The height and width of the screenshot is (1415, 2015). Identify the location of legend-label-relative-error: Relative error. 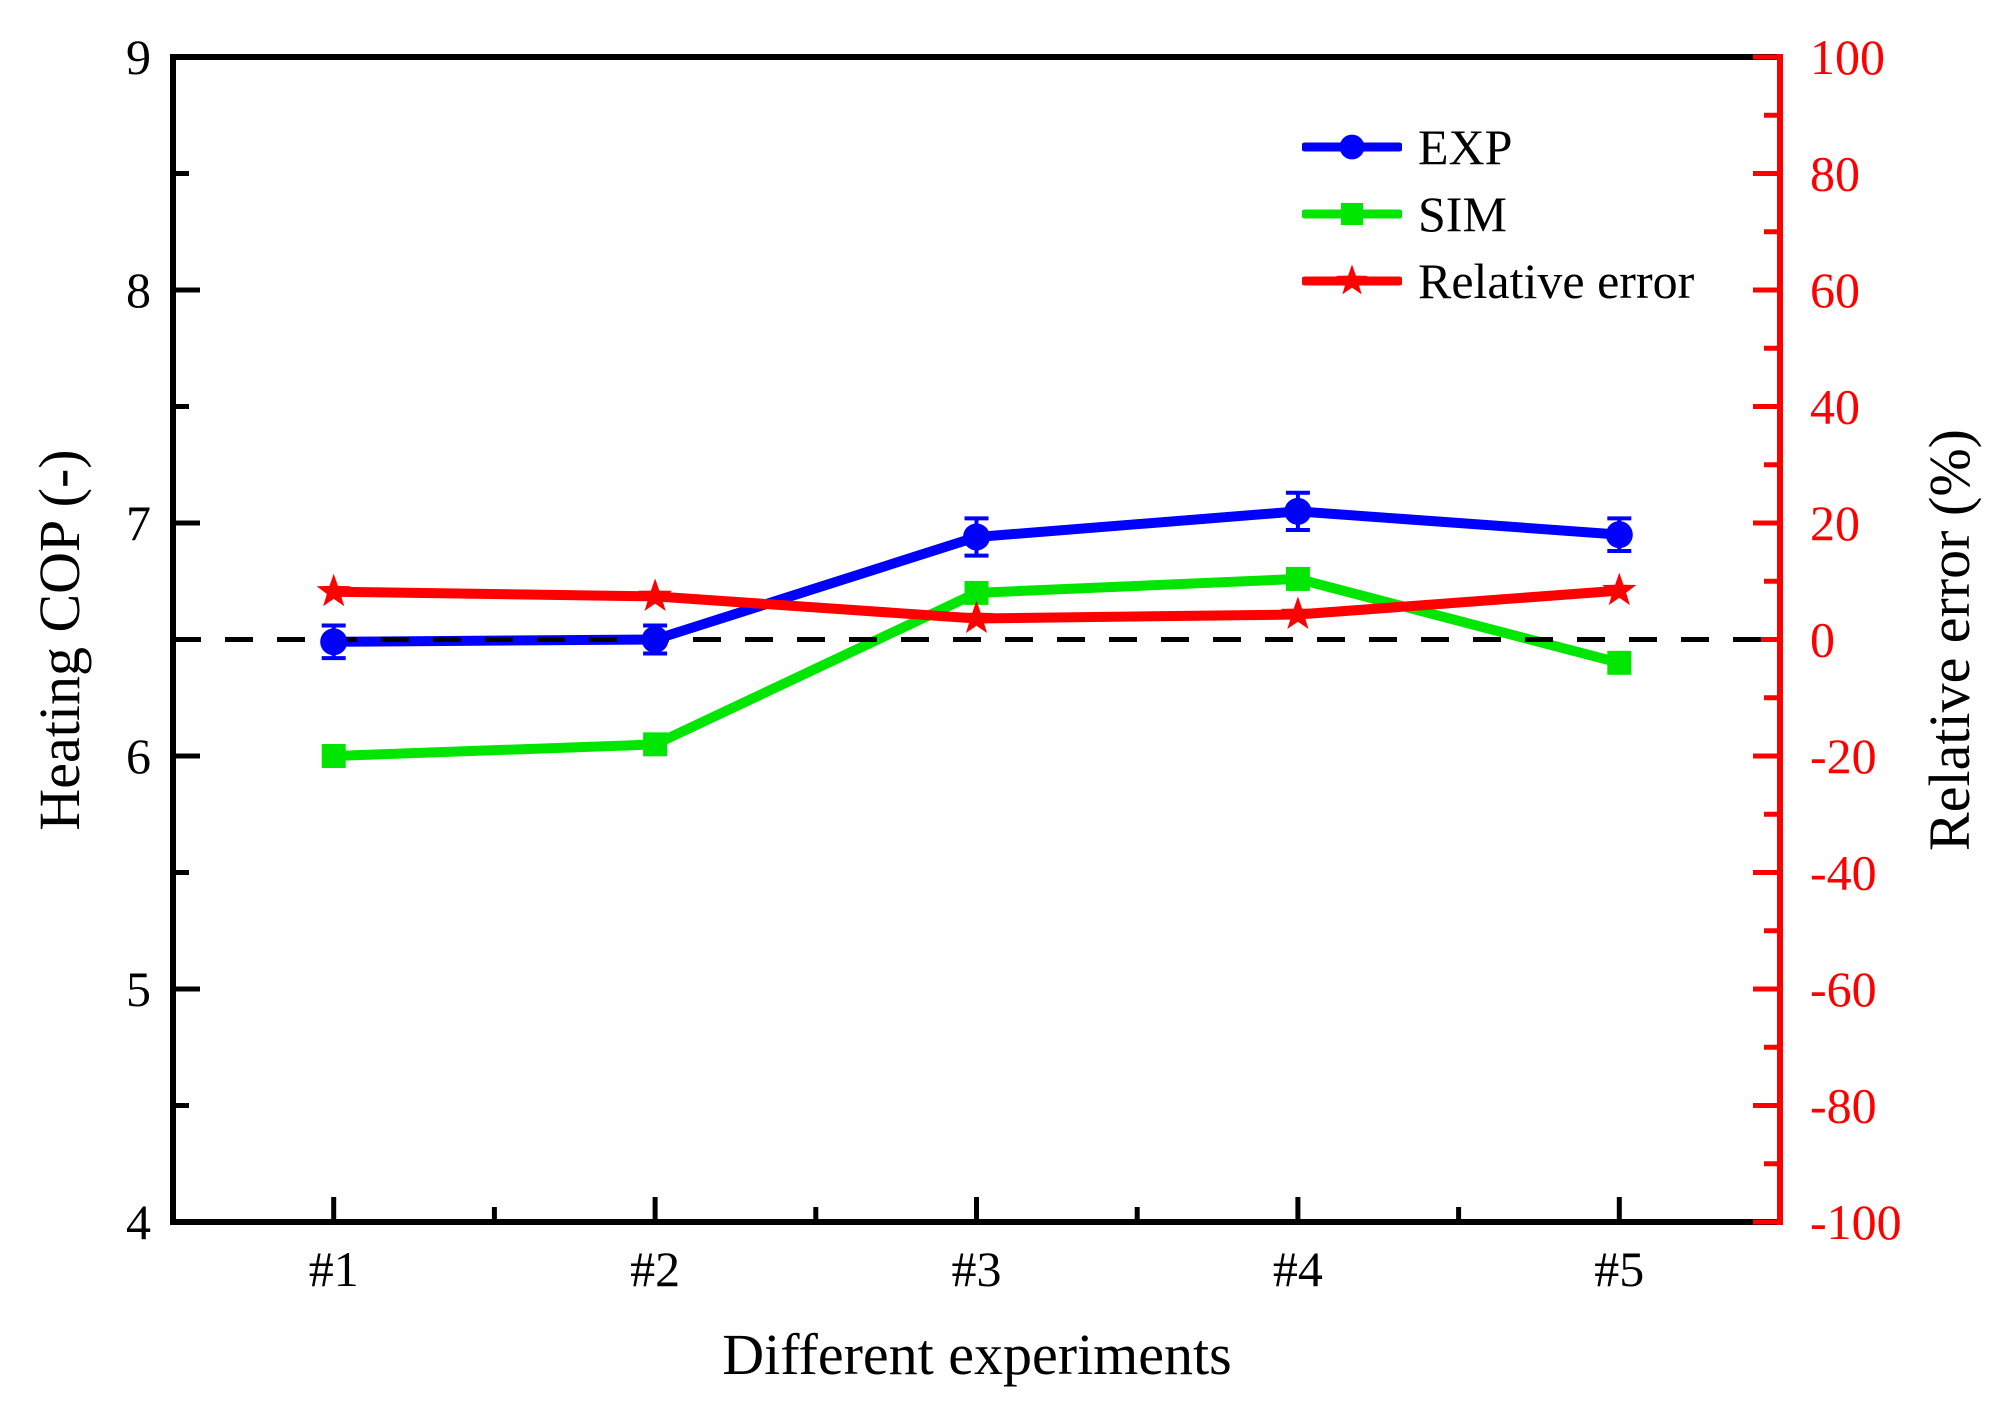
(1556, 281).